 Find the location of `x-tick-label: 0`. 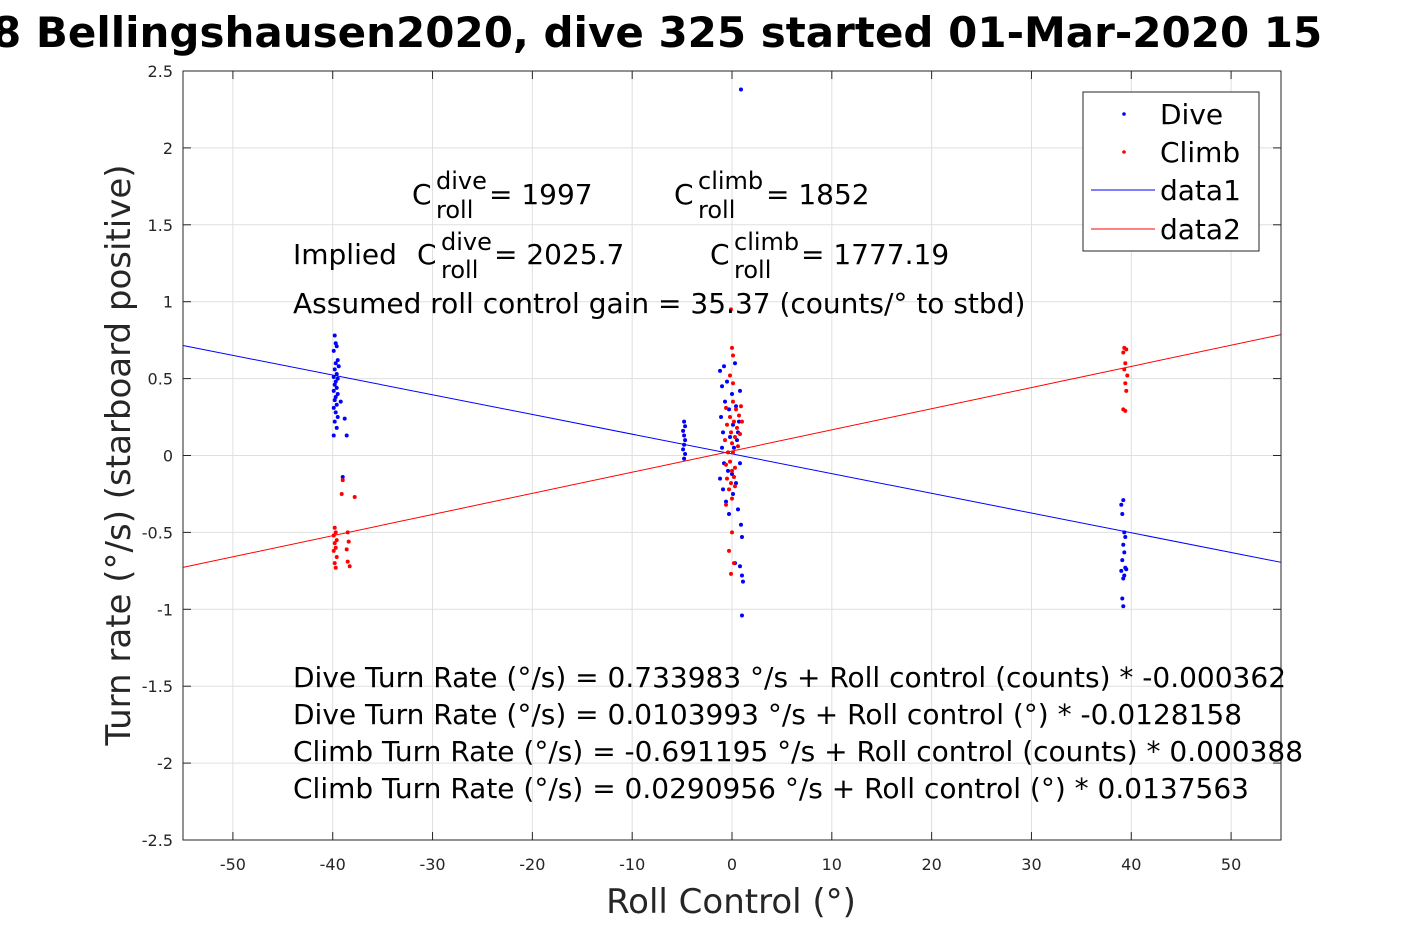

x-tick-label: 0 is located at coordinates (732, 864).